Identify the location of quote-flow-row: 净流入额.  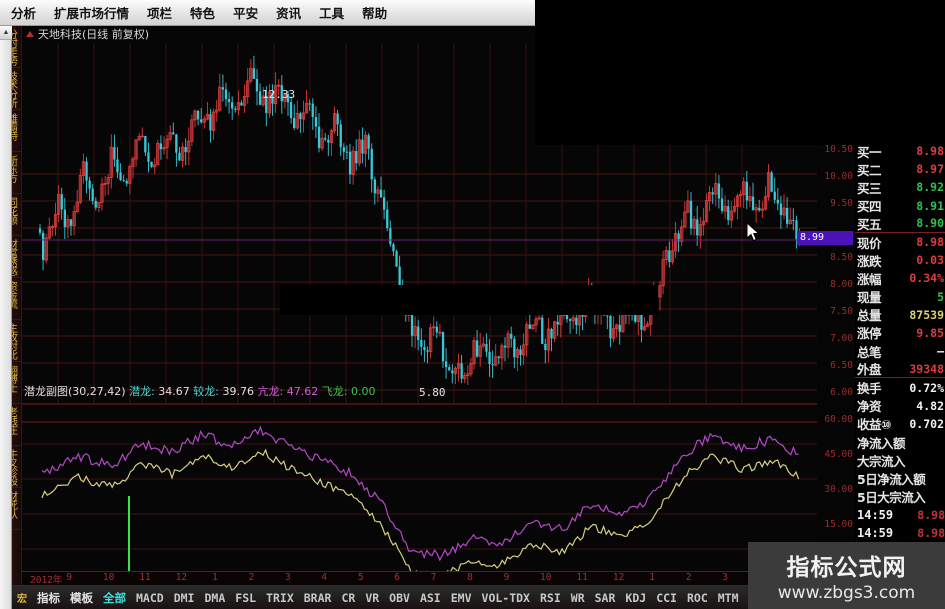
(900, 442).